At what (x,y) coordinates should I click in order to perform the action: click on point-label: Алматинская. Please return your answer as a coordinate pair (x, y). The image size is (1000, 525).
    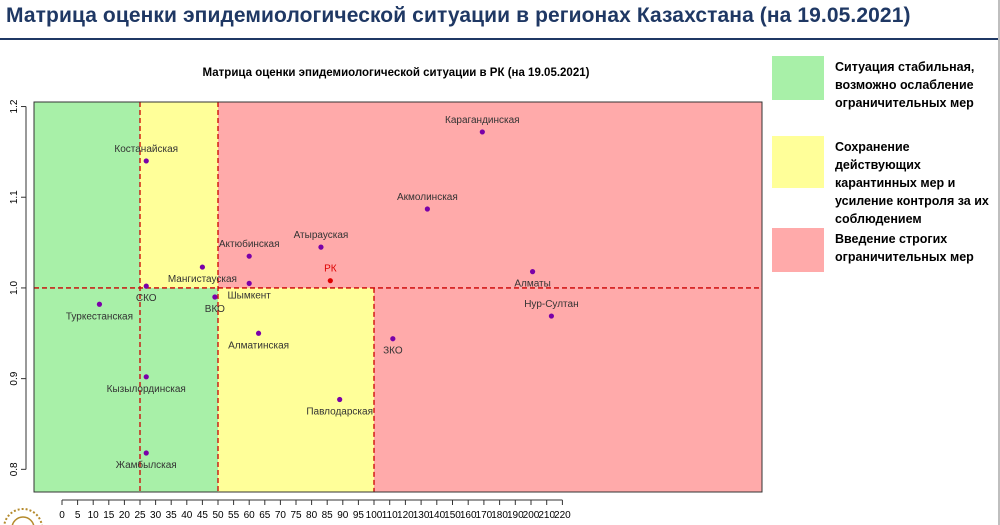
    Looking at the image, I should click on (258, 345).